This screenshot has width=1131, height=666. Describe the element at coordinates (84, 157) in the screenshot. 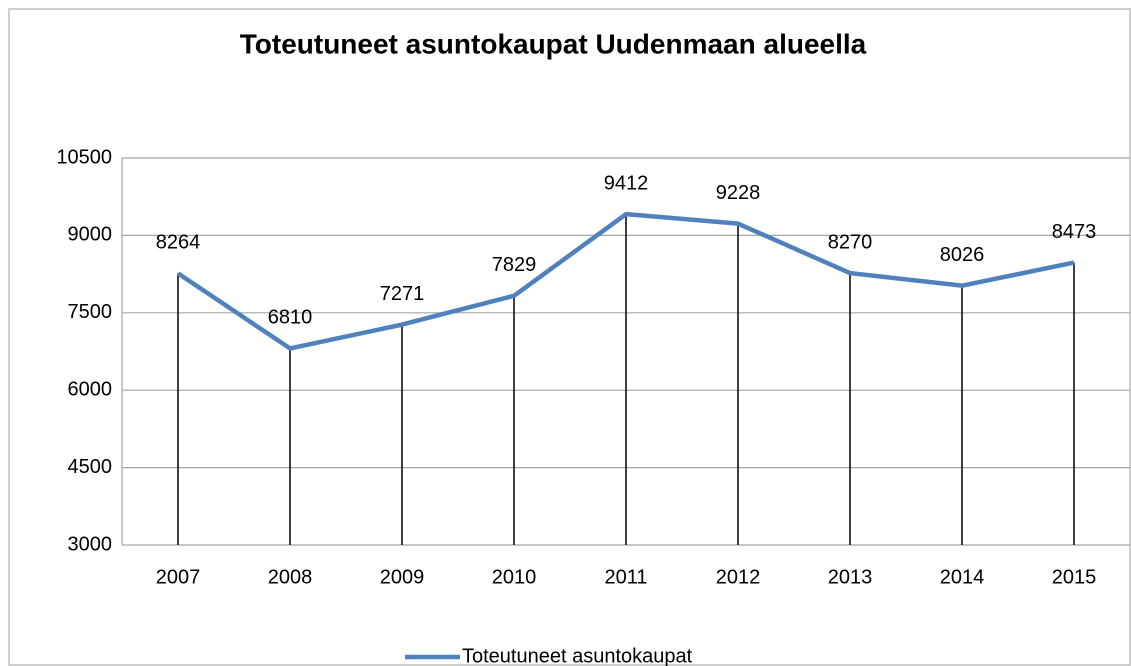

I see `y-tick-label: 10500` at that location.